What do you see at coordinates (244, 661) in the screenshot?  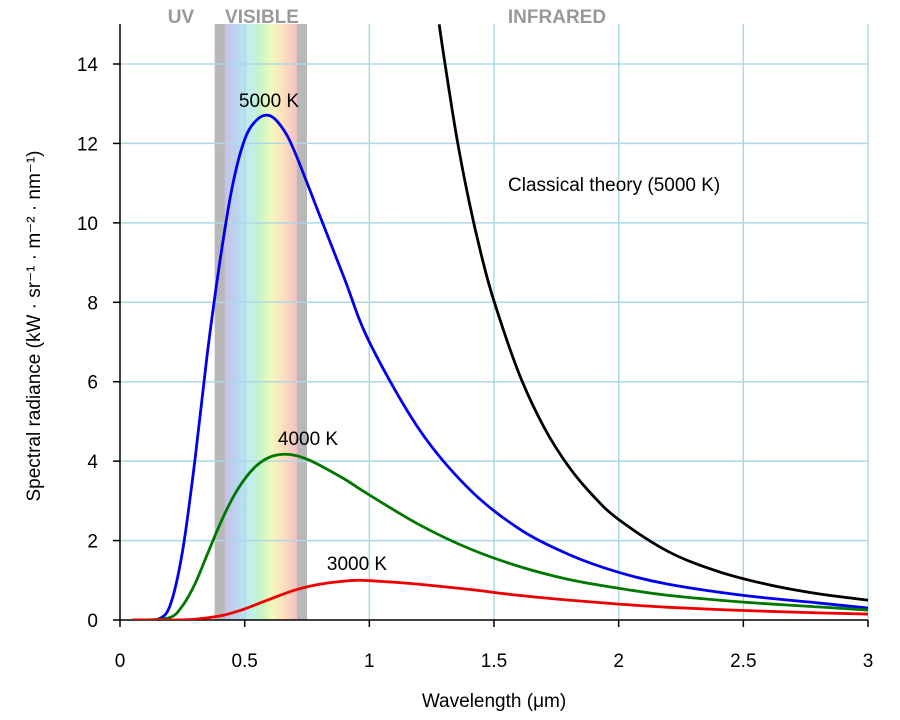 I see `x-tick-label-1: 0.5` at bounding box center [244, 661].